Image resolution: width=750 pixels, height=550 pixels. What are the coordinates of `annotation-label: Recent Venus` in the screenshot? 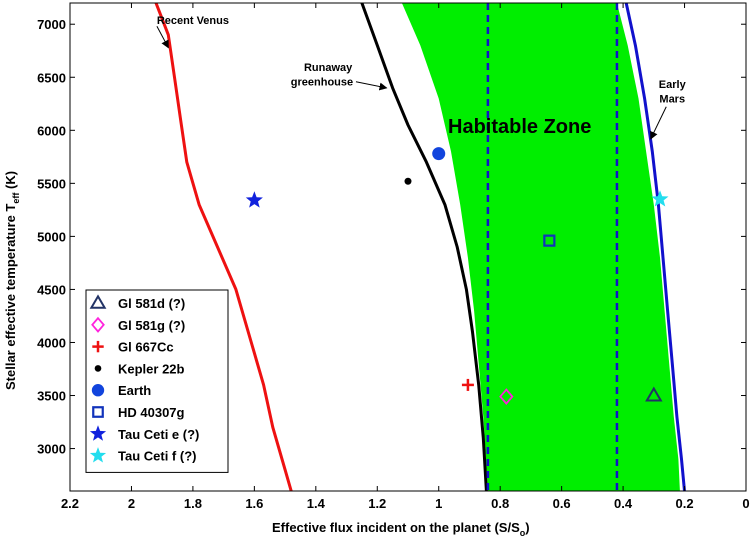 It's located at (193, 21).